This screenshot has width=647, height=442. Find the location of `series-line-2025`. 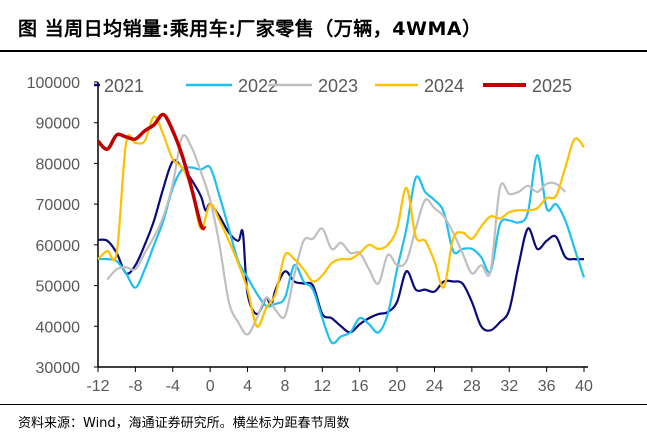

series-line-2025 is located at coordinates (151, 171).